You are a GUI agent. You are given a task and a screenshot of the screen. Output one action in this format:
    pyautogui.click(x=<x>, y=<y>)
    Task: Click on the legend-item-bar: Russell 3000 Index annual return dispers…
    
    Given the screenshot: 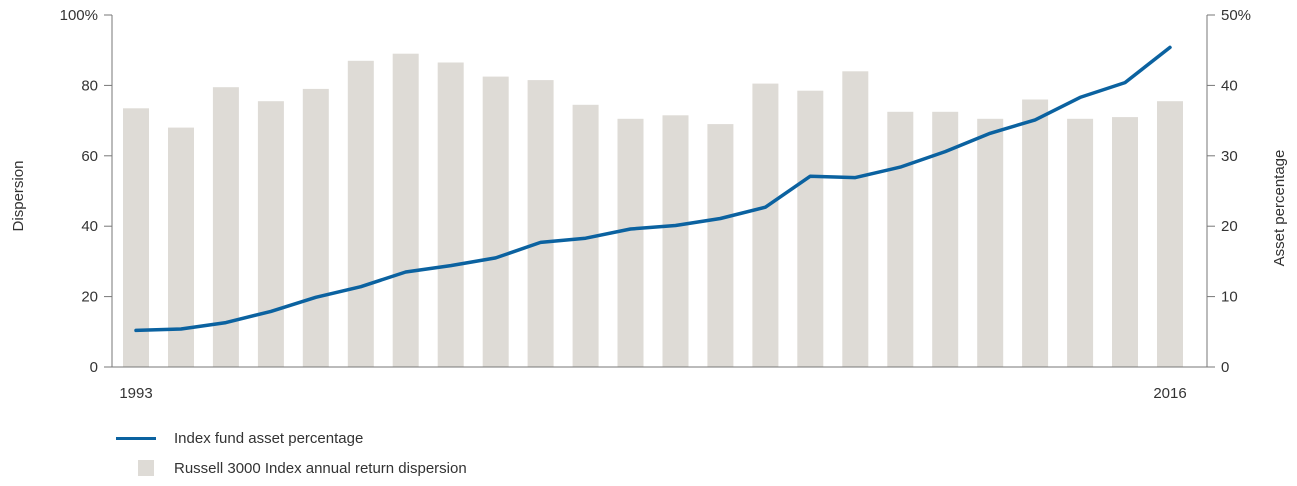 What is the action you would take?
    pyautogui.click(x=291, y=468)
    